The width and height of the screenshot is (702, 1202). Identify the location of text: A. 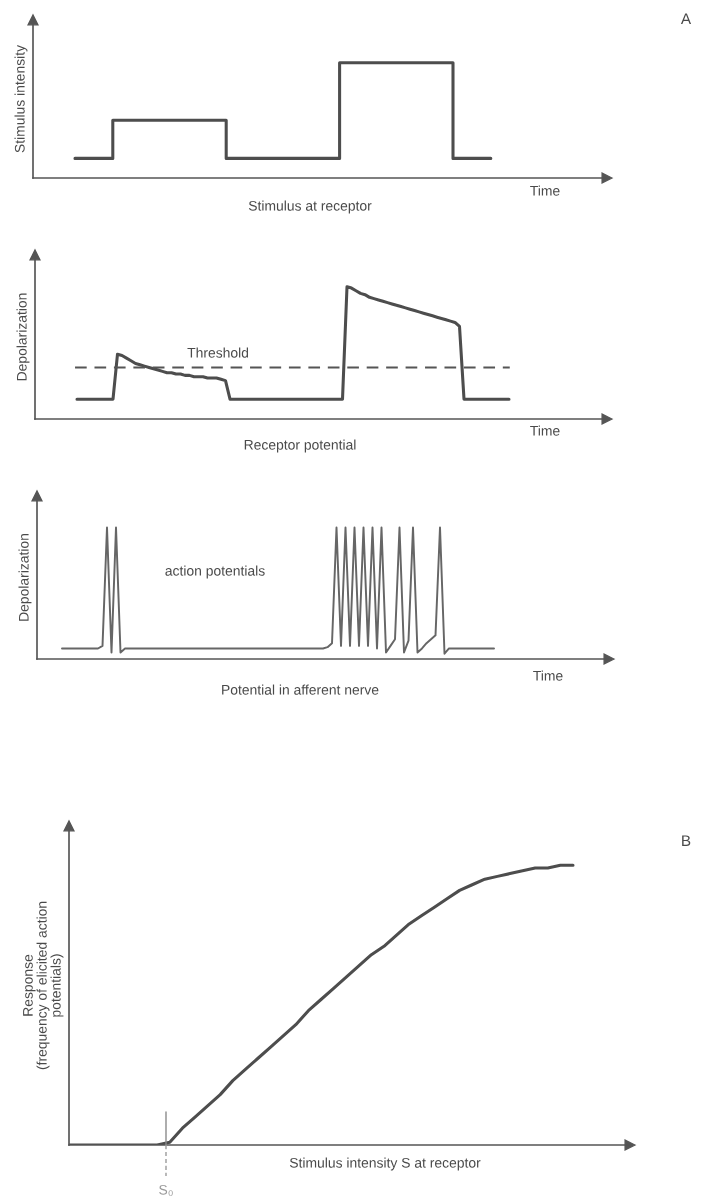
(686, 18).